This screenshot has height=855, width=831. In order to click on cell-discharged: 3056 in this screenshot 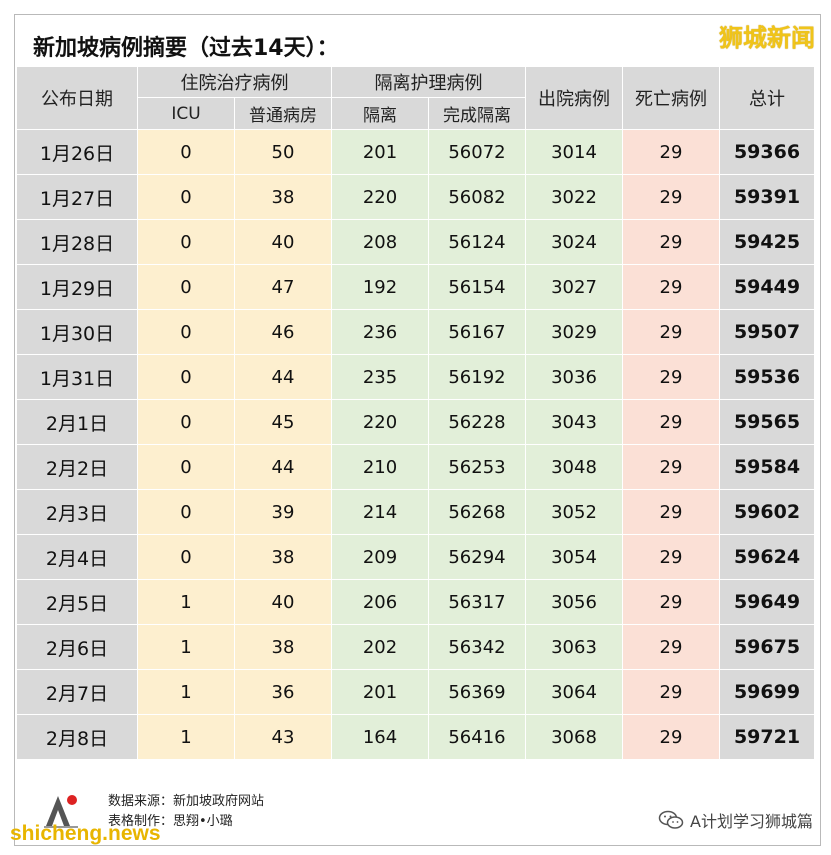, I will do `click(574, 602)`.